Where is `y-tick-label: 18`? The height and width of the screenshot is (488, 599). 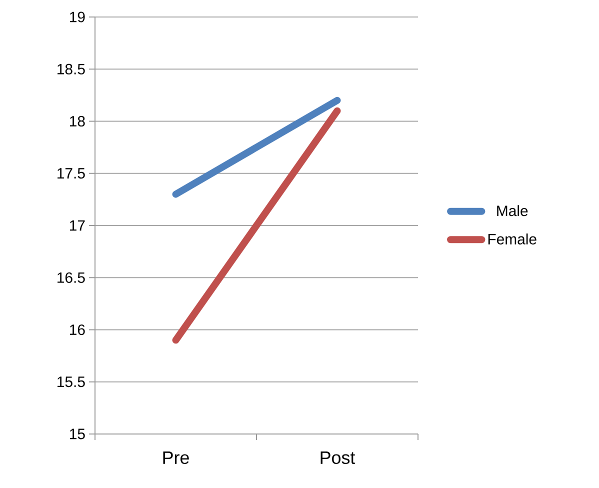 y-tick-label: 18 is located at coordinates (77, 121).